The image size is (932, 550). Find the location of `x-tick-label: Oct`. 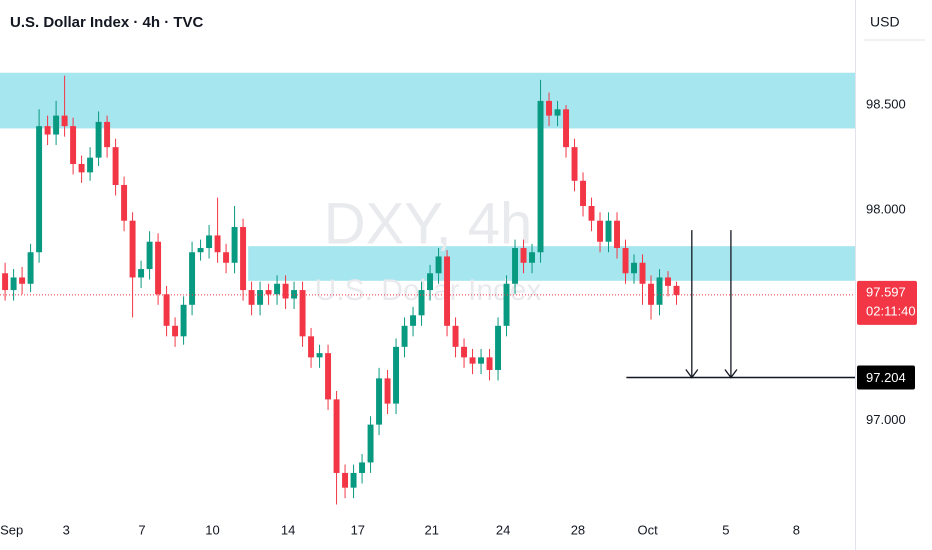

x-tick-label: Oct is located at coordinates (648, 529).